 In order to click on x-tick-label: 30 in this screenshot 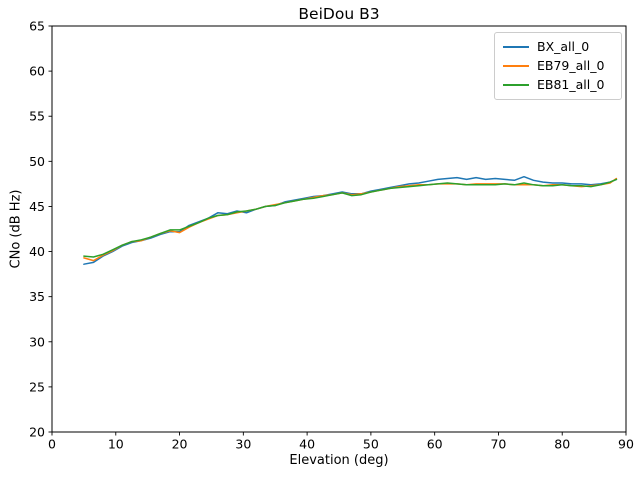, I will do `click(243, 444)`.